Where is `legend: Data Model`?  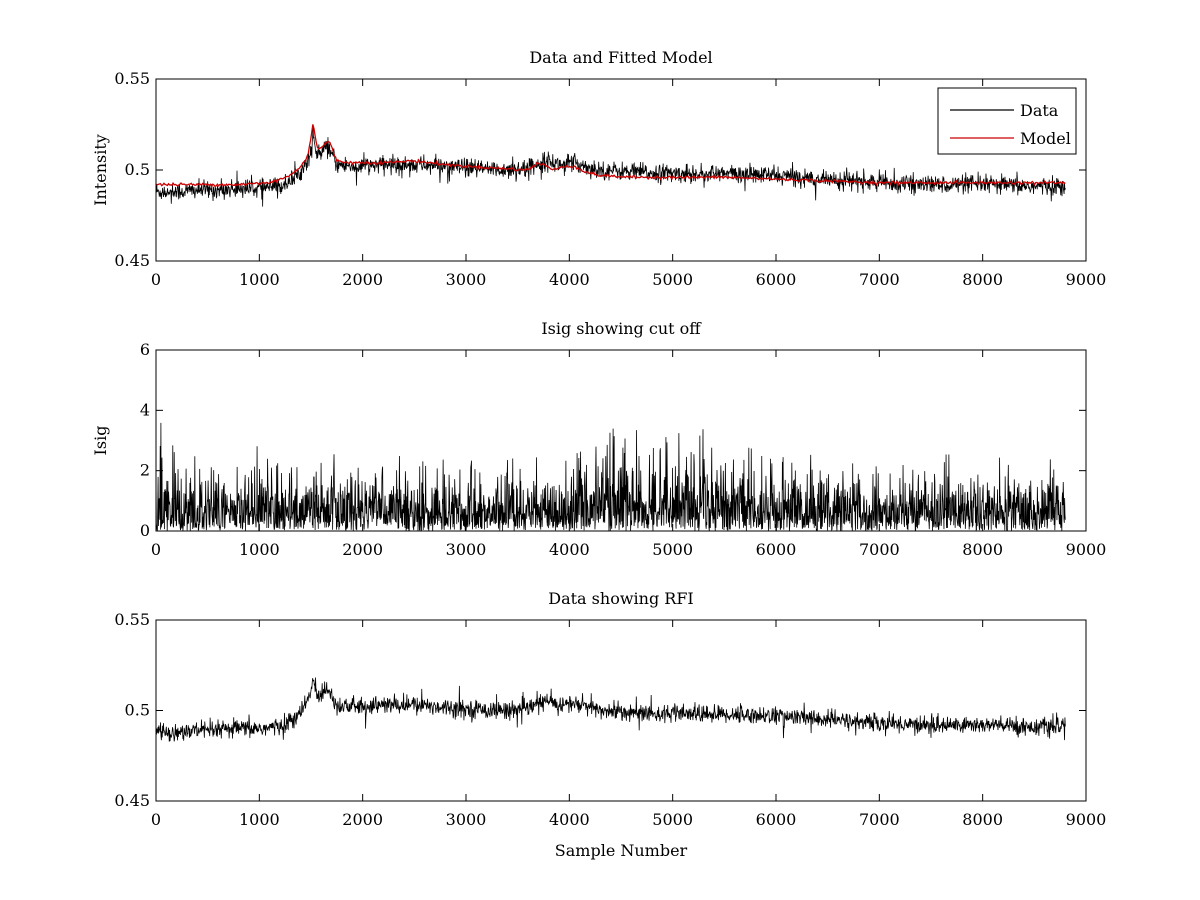 legend: Data Model is located at coordinates (1007, 121).